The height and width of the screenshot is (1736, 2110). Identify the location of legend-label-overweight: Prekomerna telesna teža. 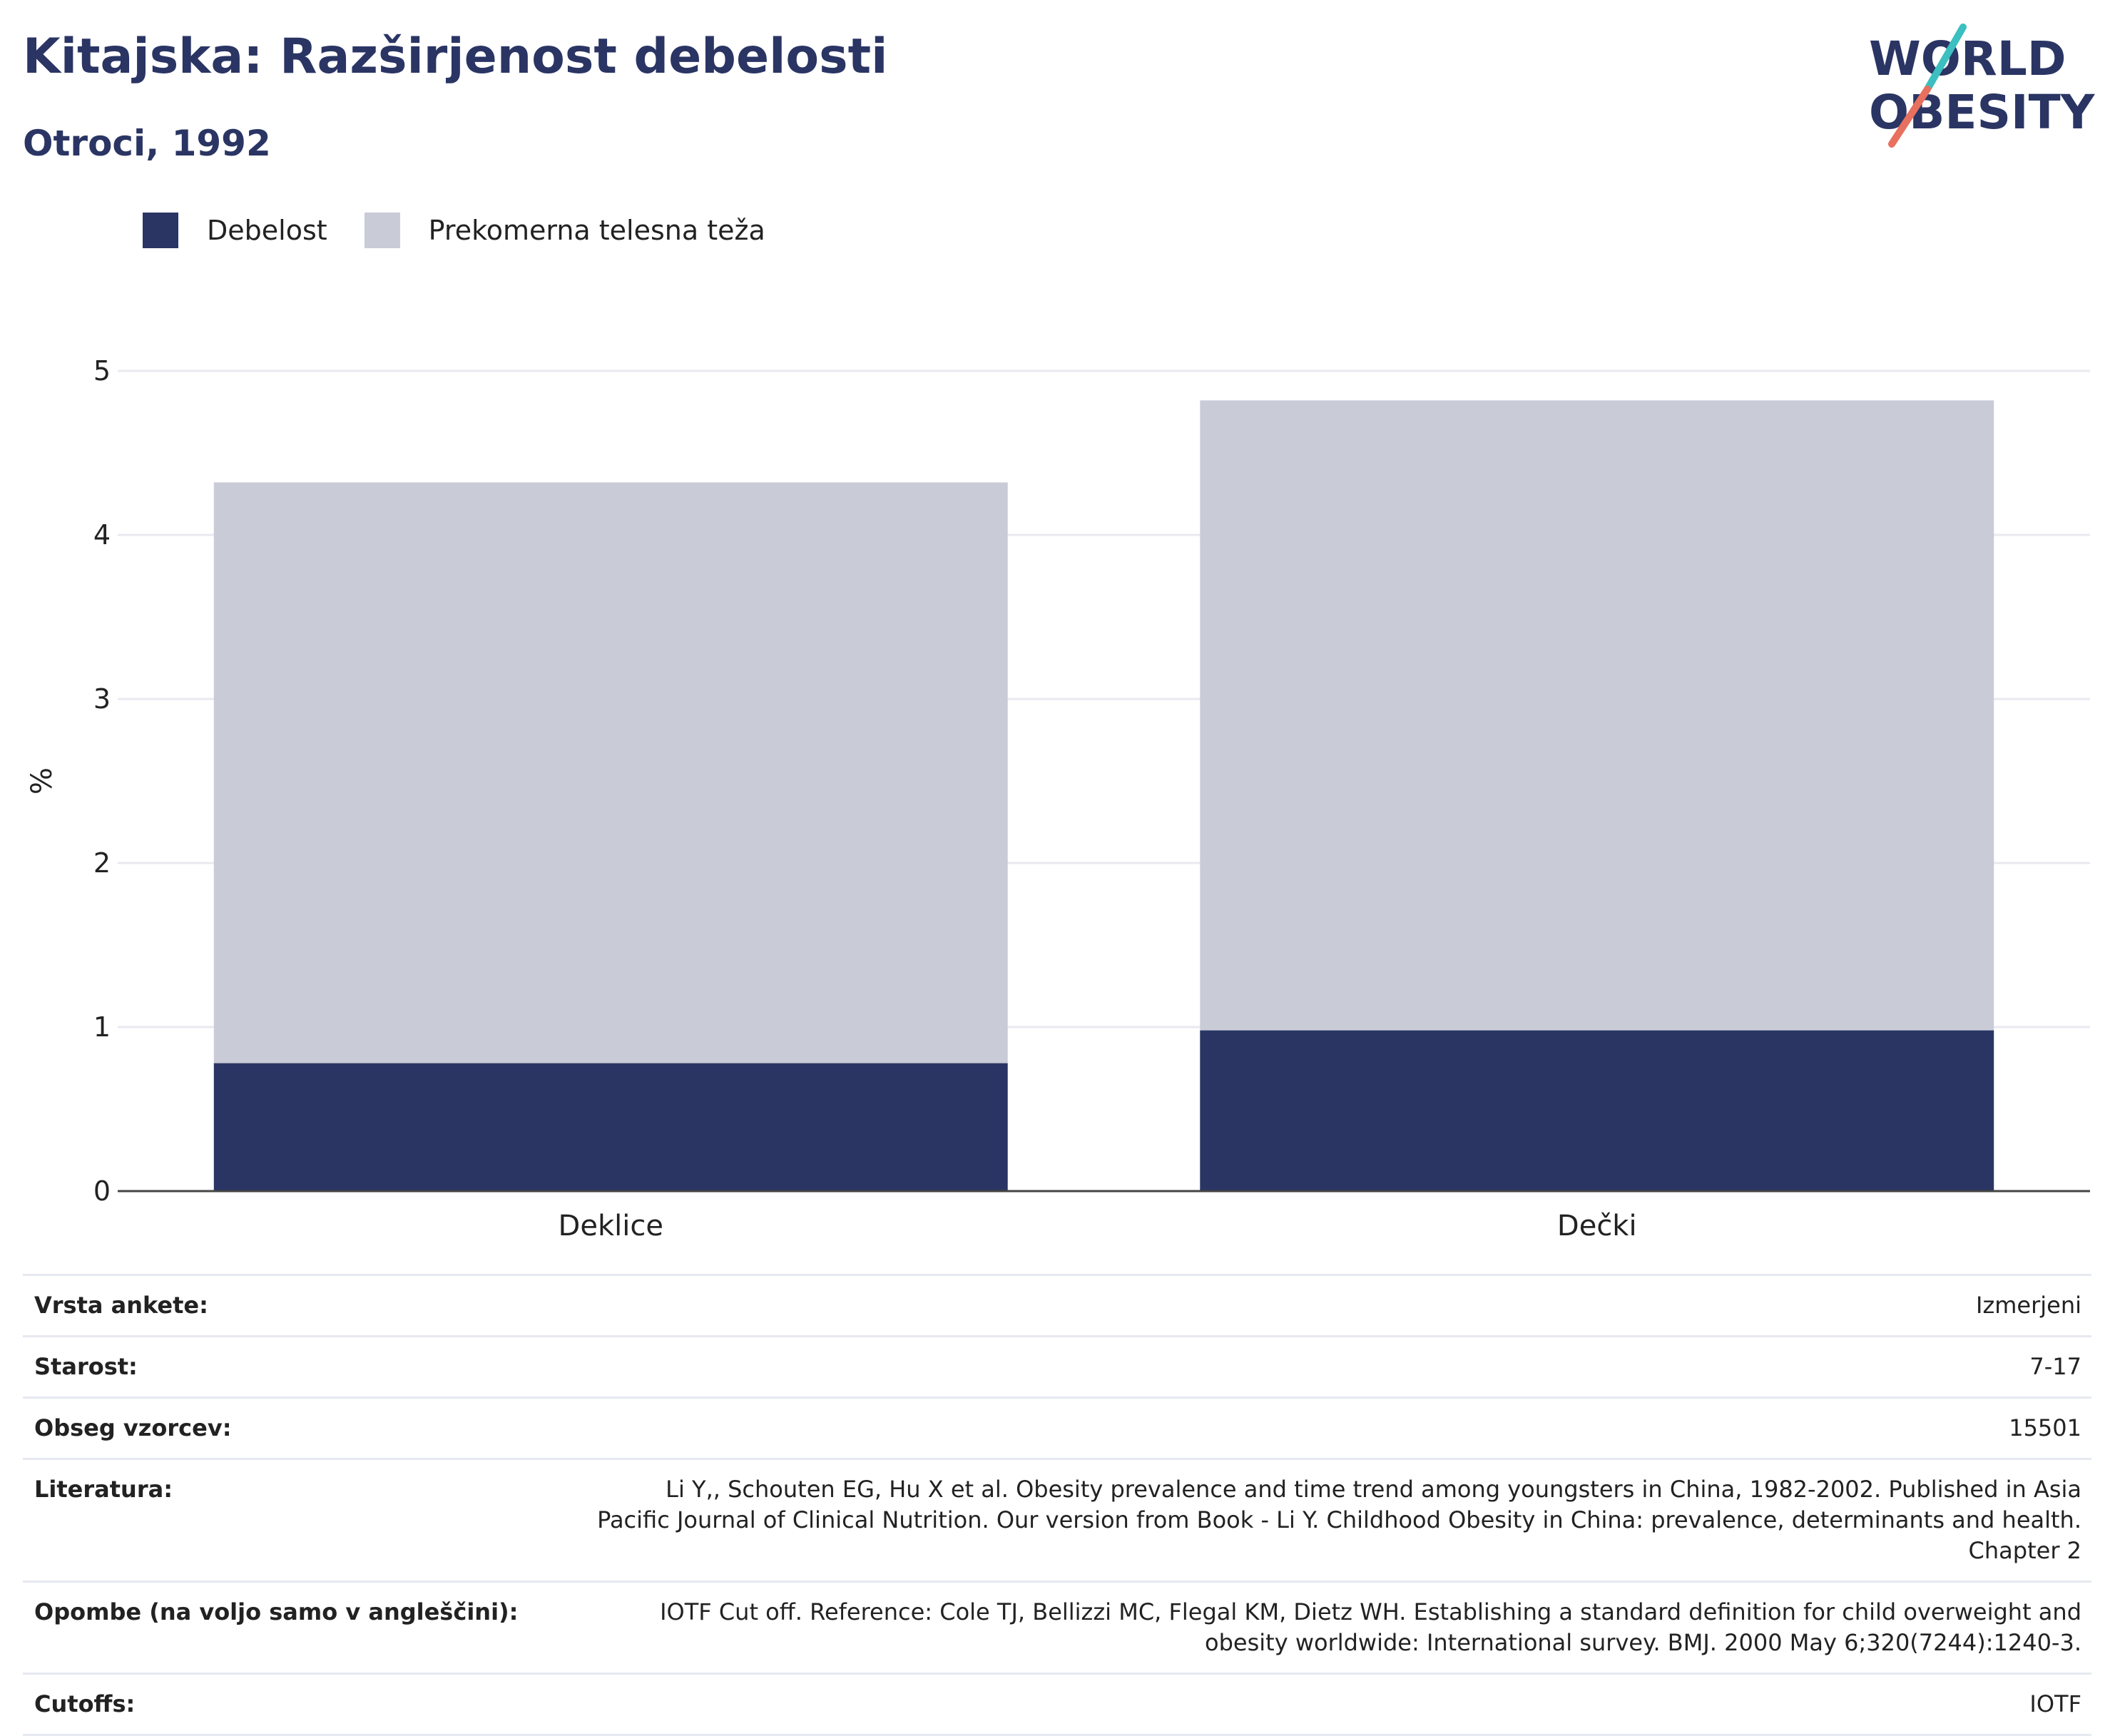
(596, 230).